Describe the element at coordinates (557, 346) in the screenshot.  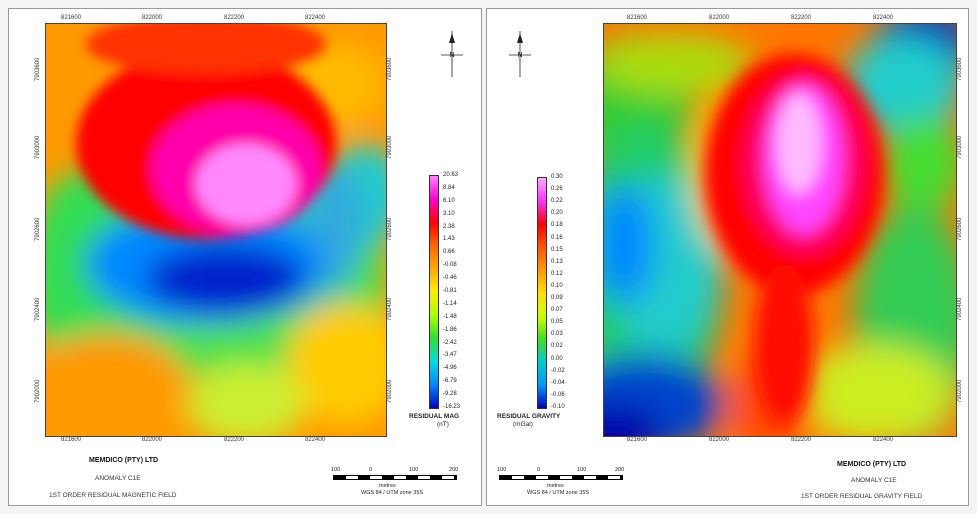
I see `legend-value-label: 0.02` at that location.